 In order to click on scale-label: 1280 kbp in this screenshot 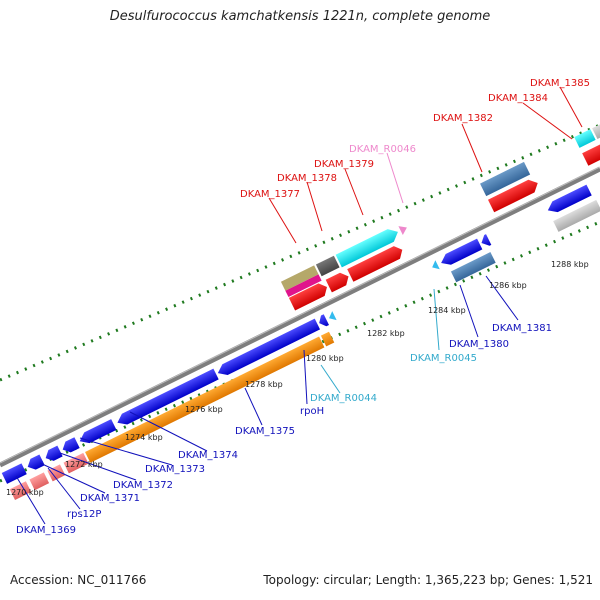, I will do `click(325, 358)`.